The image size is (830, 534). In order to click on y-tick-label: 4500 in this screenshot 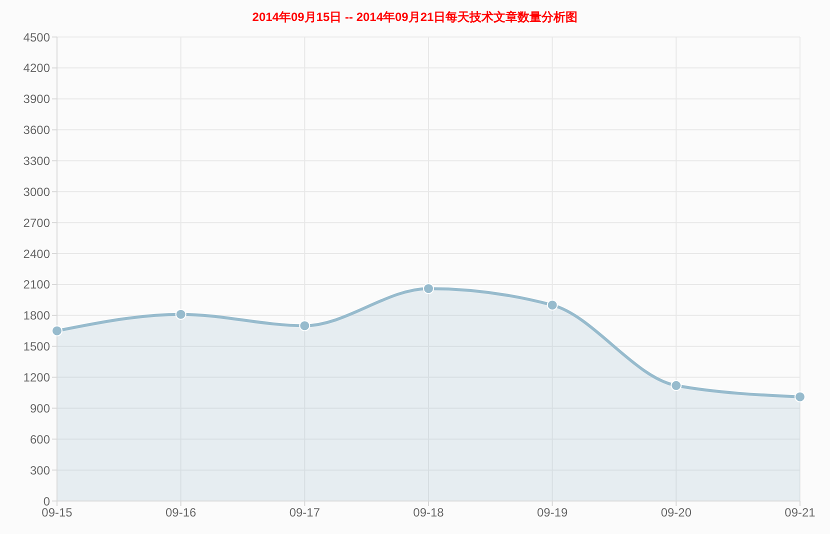, I will do `click(36, 37)`.